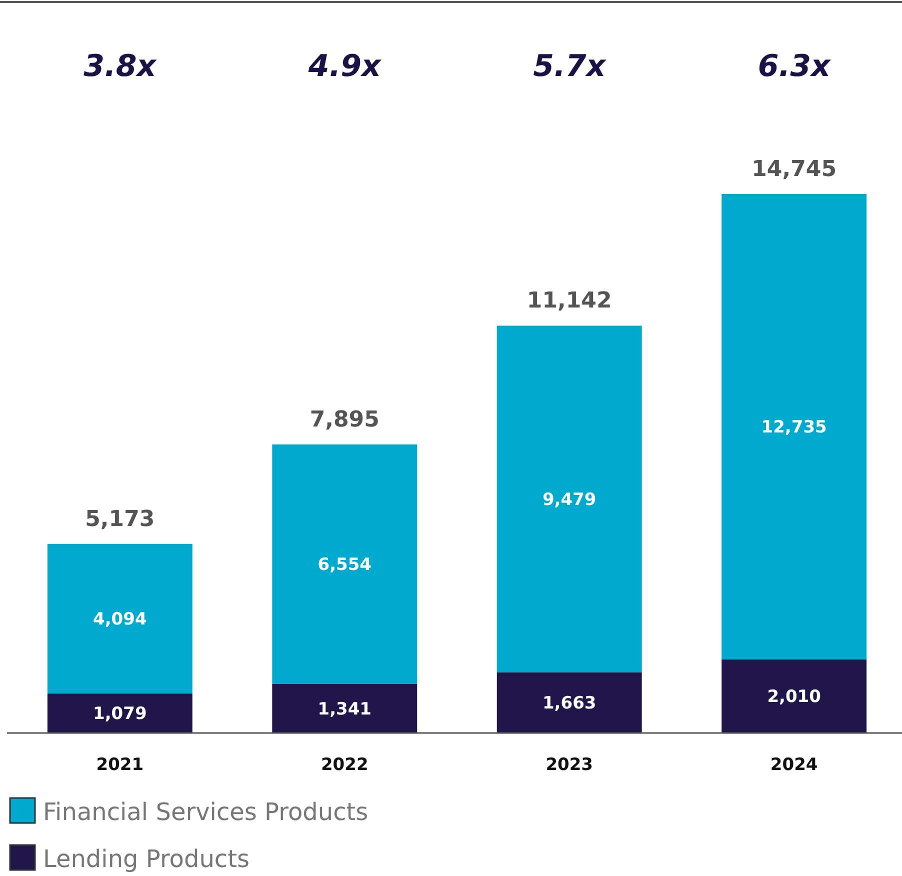  I want to click on data-label: 6,554, so click(345, 565).